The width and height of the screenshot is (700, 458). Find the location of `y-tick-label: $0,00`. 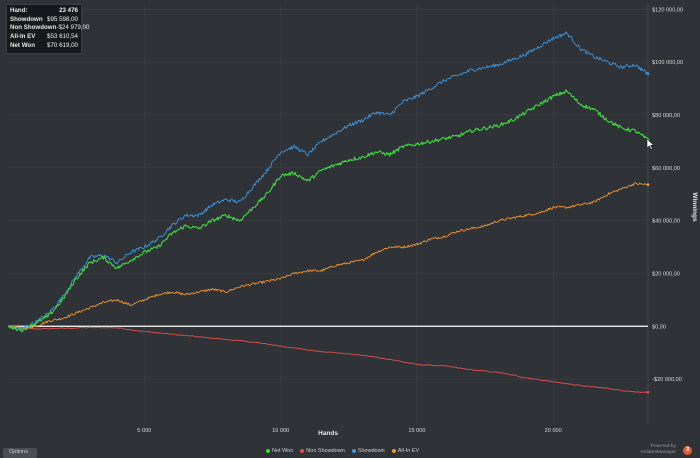

y-tick-label: $0,00 is located at coordinates (659, 327).